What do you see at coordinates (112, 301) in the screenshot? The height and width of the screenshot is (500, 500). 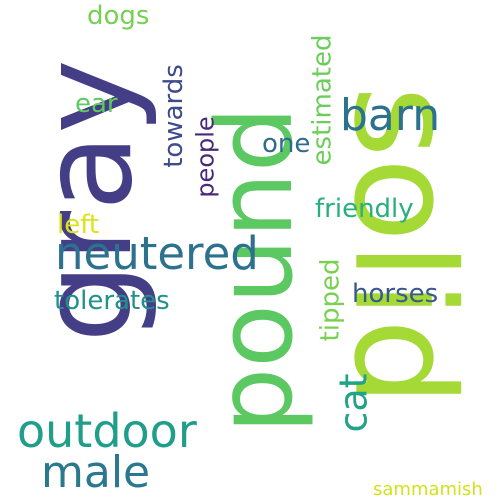 I see `word-tolerates: tolerates` at bounding box center [112, 301].